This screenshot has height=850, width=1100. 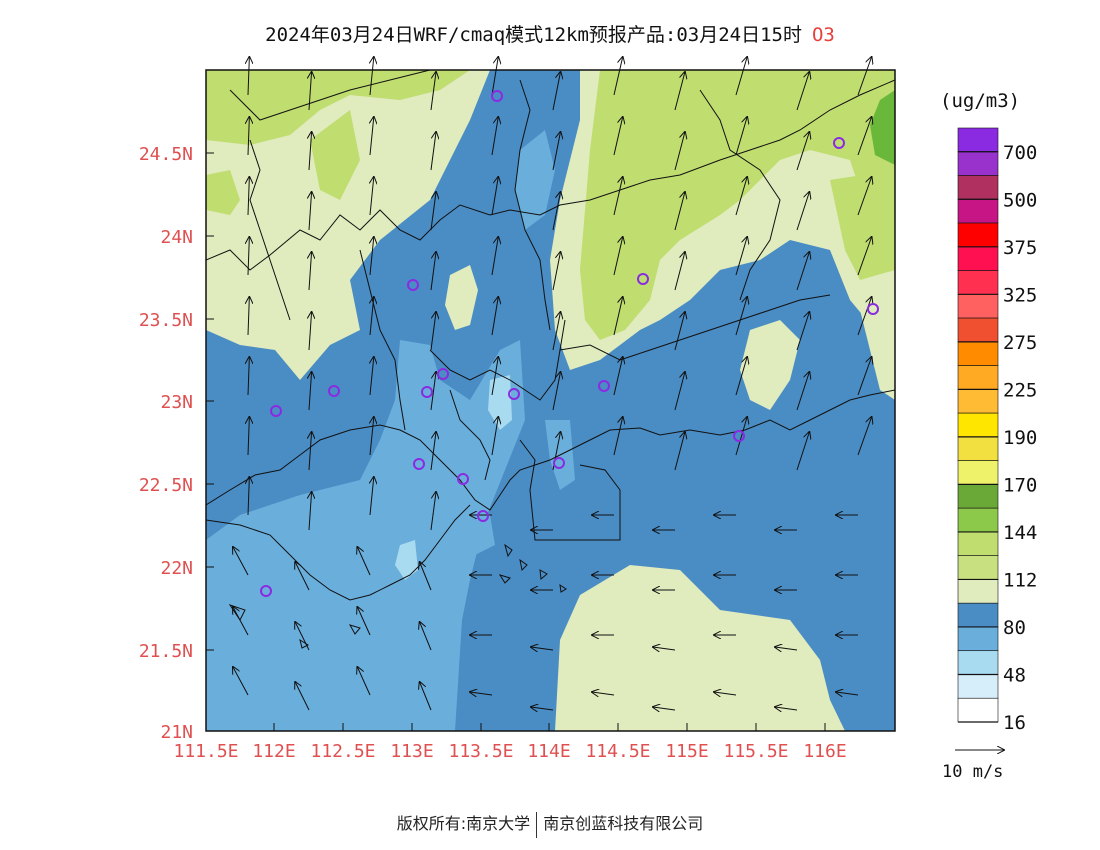 What do you see at coordinates (176, 568) in the screenshot?
I see `y-tick-label: 22N` at bounding box center [176, 568].